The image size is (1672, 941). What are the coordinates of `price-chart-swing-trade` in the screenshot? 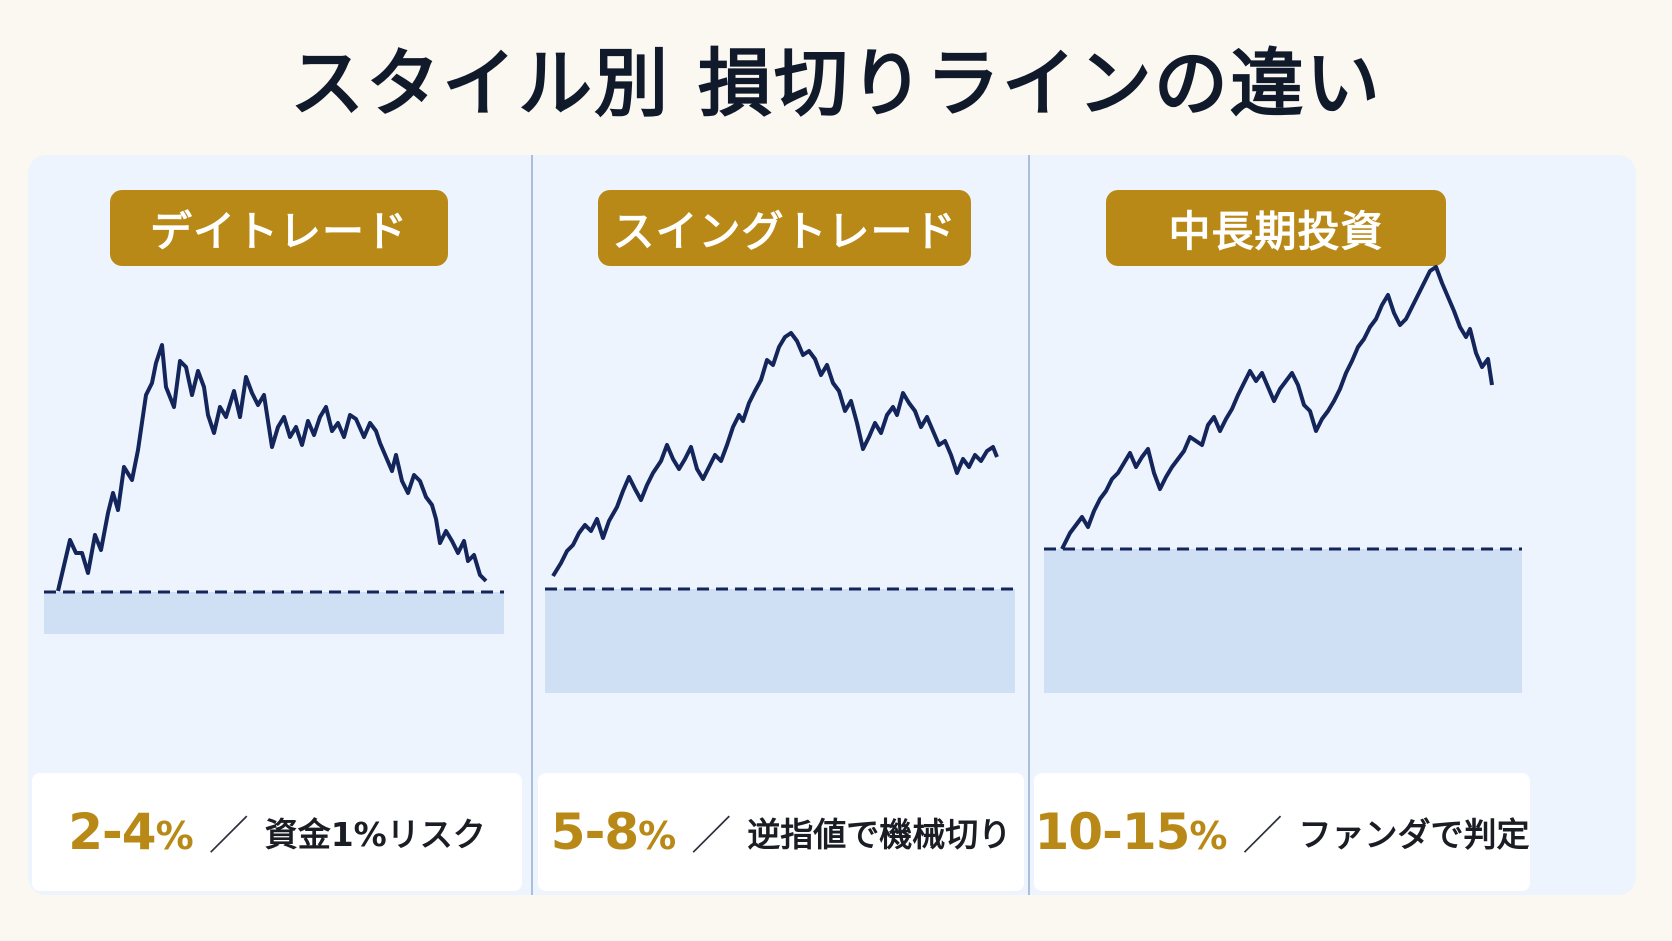 It's located at (780, 512).